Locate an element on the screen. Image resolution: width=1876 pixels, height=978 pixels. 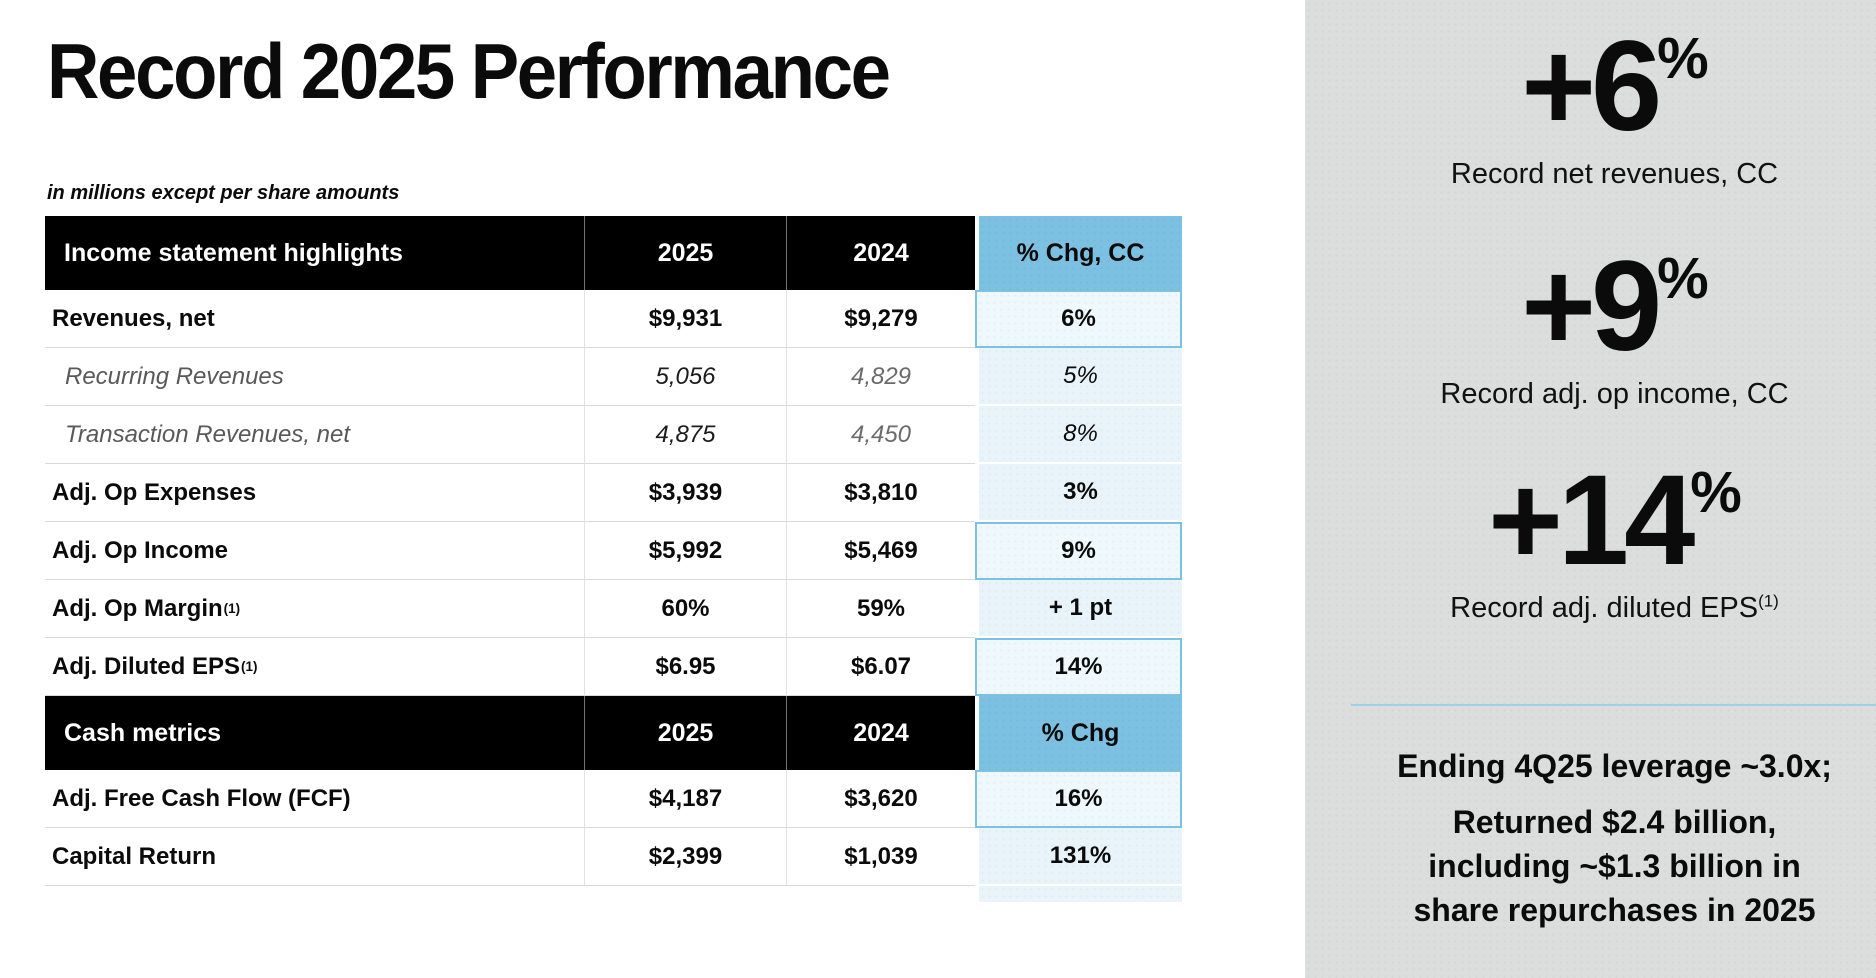
stat-caption-text: Record adj. op income, CC is located at coordinates (1614, 394).